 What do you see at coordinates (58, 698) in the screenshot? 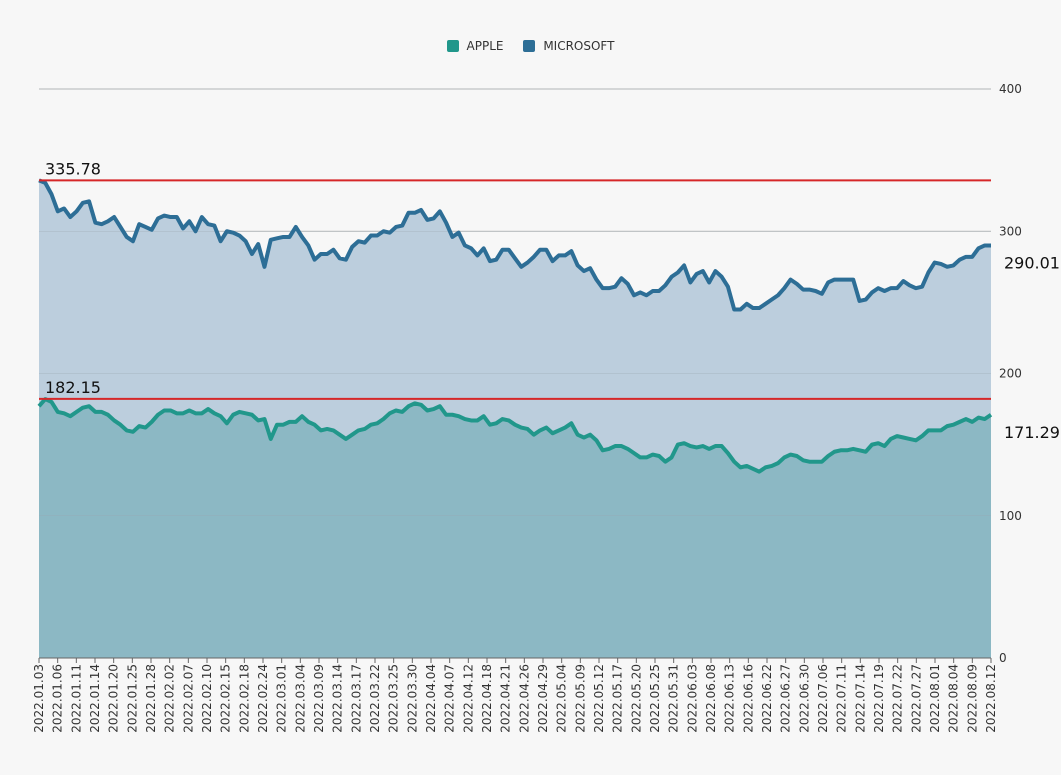
I see `x-tick-label: 2022.01.06` at bounding box center [58, 698].